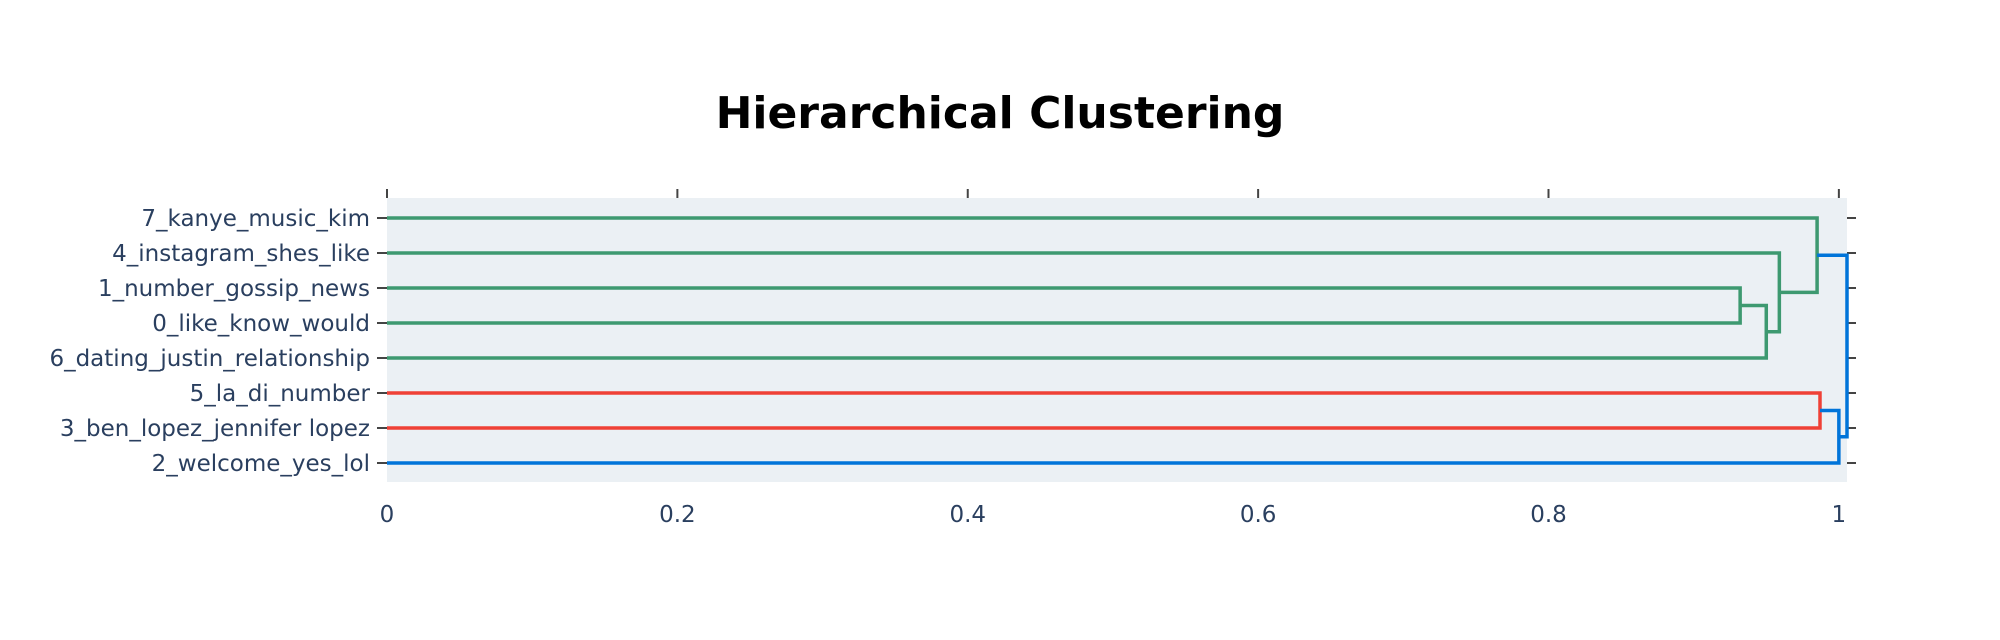  What do you see at coordinates (209, 359) in the screenshot?
I see `leaf-label: 6_dating_justin_relationship` at bounding box center [209, 359].